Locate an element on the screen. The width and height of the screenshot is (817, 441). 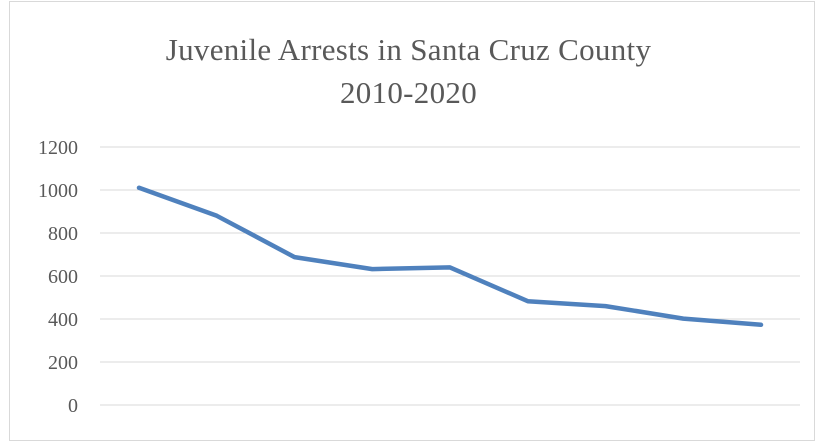
y-tick-label-200: 200 is located at coordinates (63, 363).